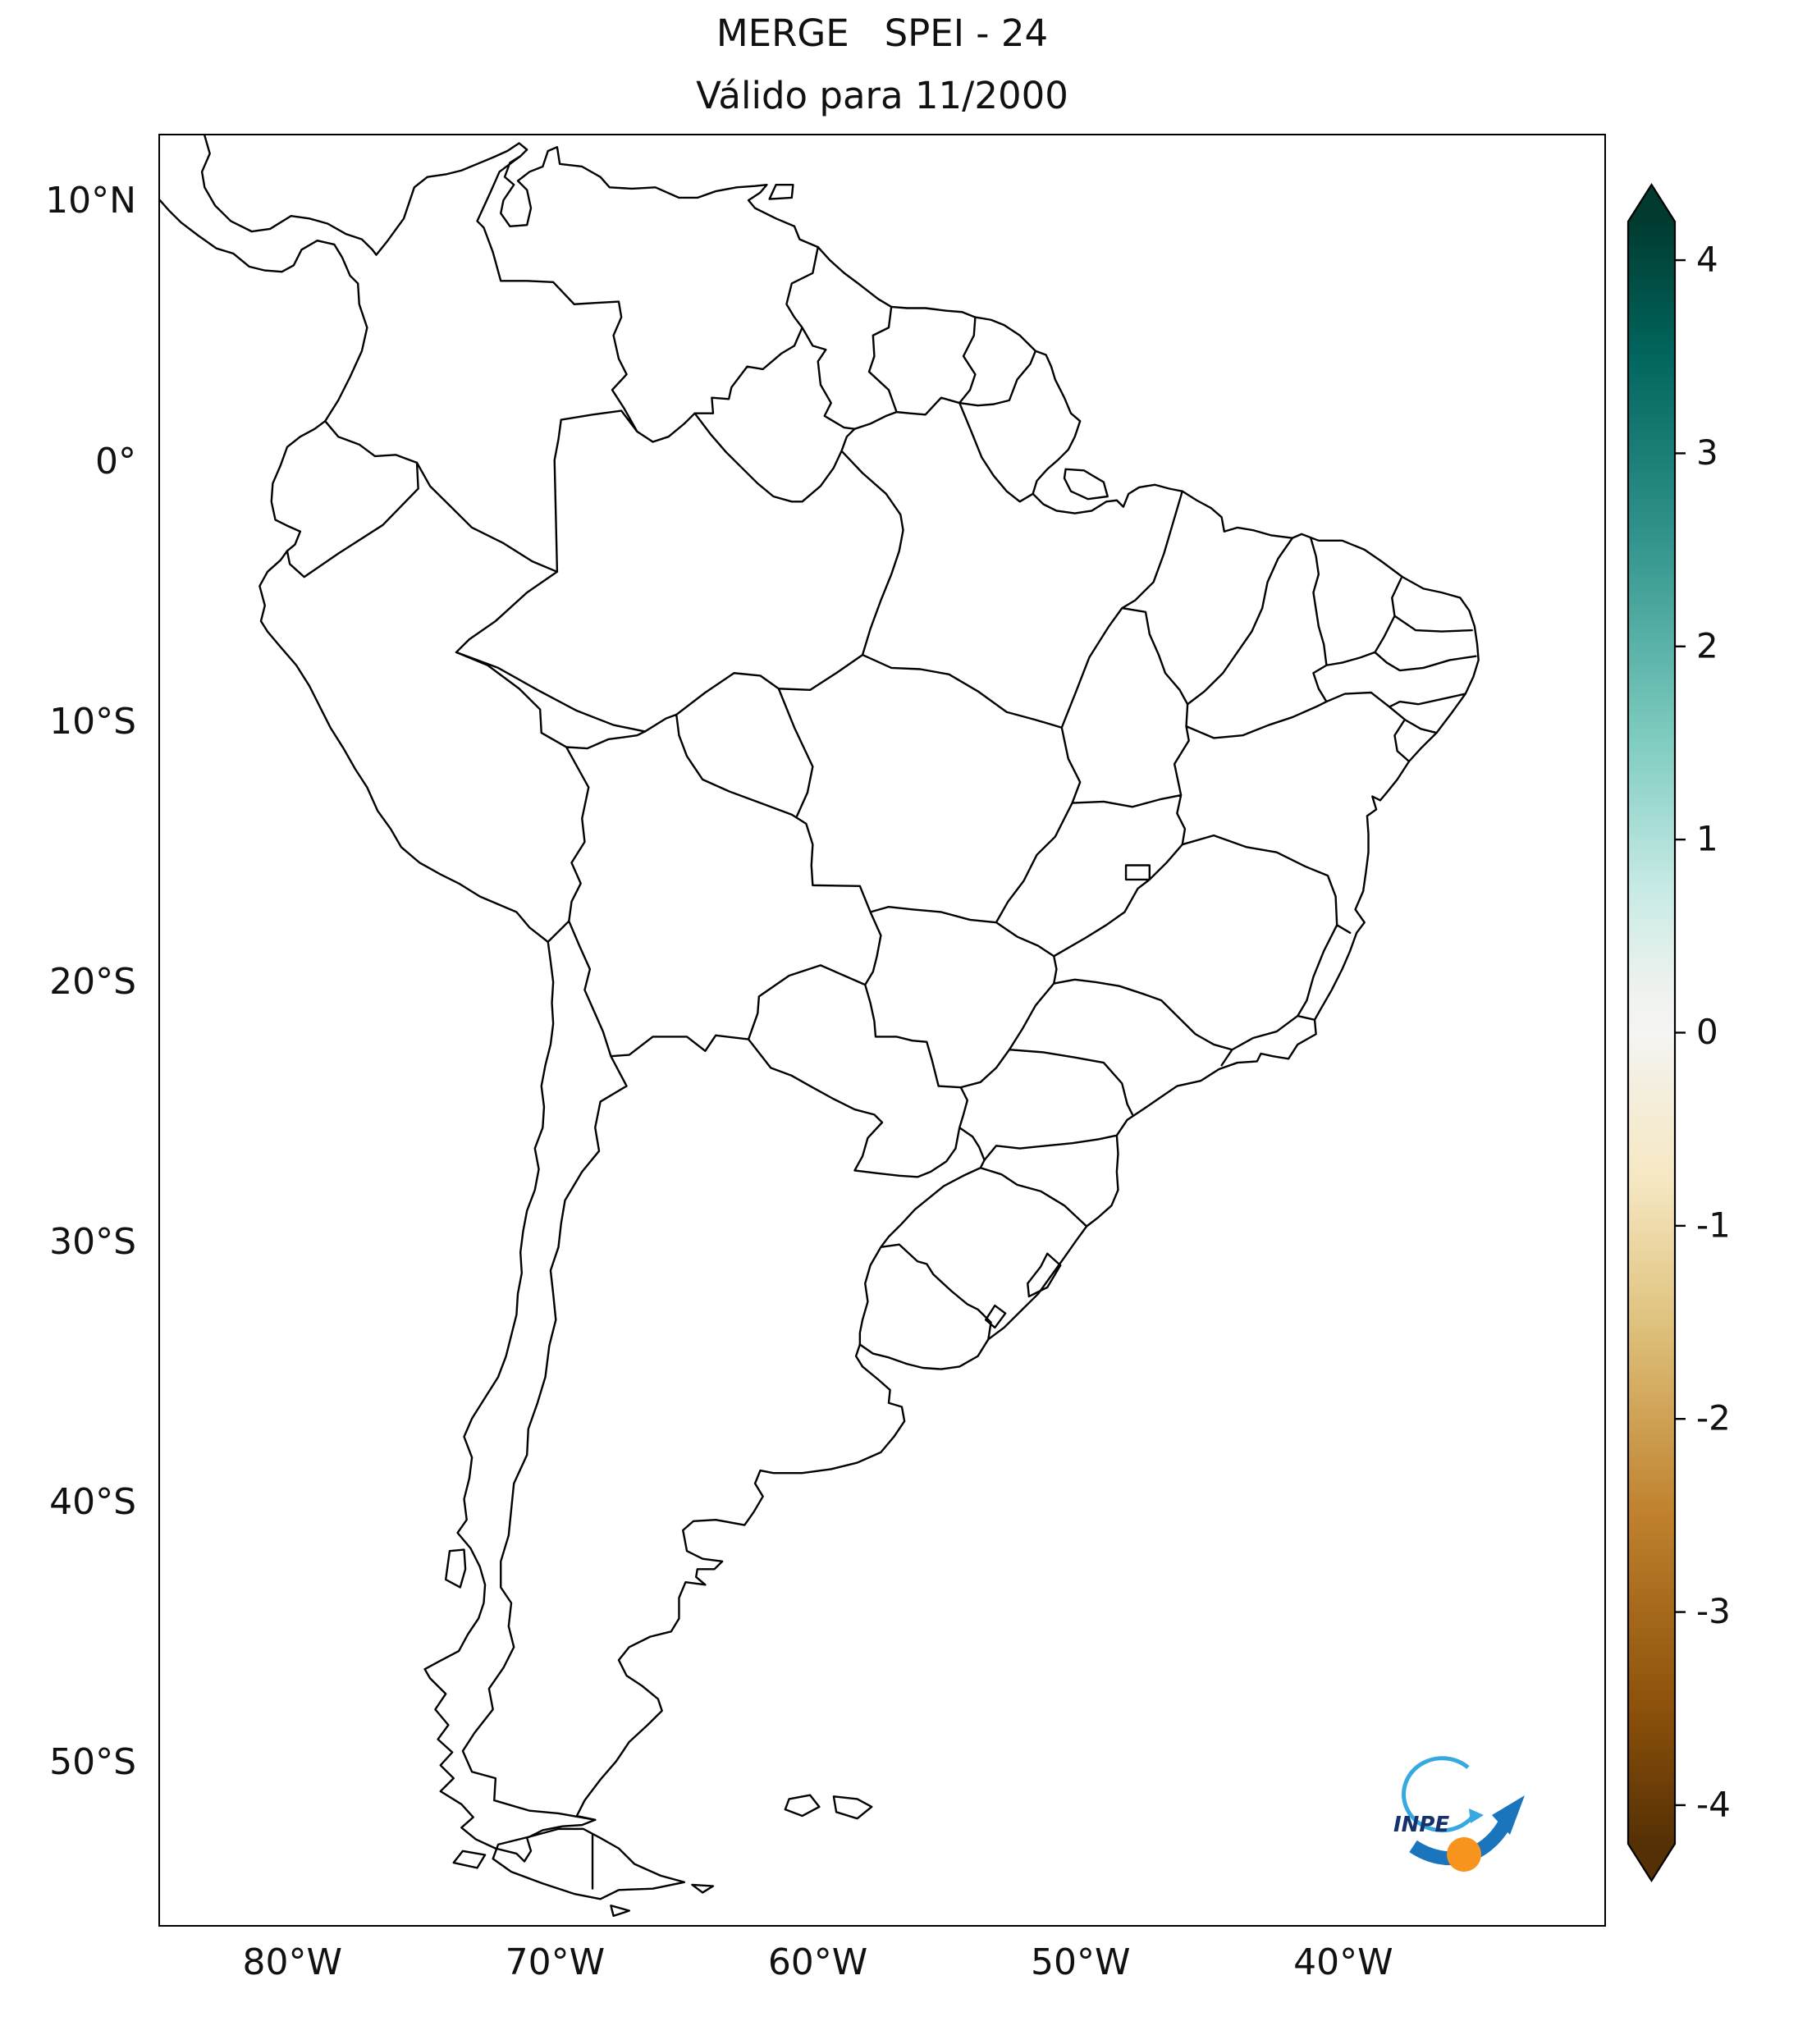  Describe the element at coordinates (92, 1502) in the screenshot. I see `y-tick-label: 40°S` at that location.